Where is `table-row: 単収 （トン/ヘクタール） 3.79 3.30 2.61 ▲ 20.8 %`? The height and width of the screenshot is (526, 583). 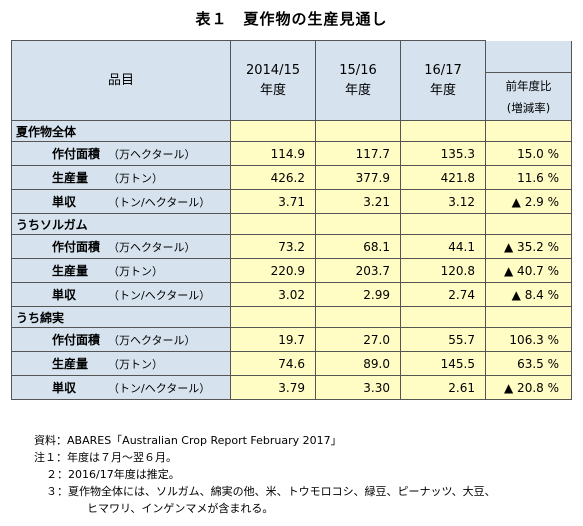 table-row: 単収 （トン/ヘクタール） 3.79 3.30 2.61 ▲ 20.8 % is located at coordinates (291, 387).